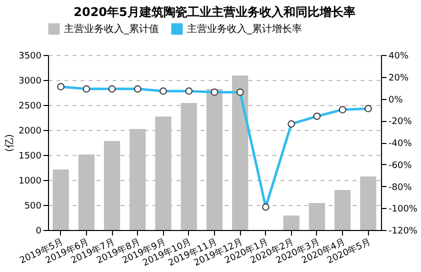  Describe the element at coordinates (30, 131) in the screenshot. I see `y-tick-label: 2000` at that location.